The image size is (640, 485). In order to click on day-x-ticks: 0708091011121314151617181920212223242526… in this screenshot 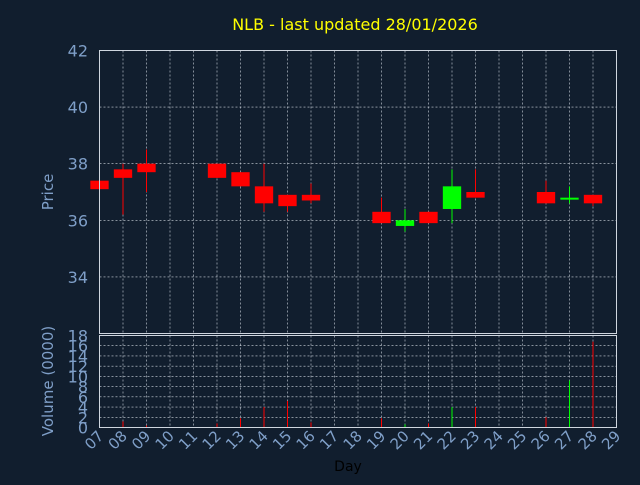, I will do `click(352, 440)`.